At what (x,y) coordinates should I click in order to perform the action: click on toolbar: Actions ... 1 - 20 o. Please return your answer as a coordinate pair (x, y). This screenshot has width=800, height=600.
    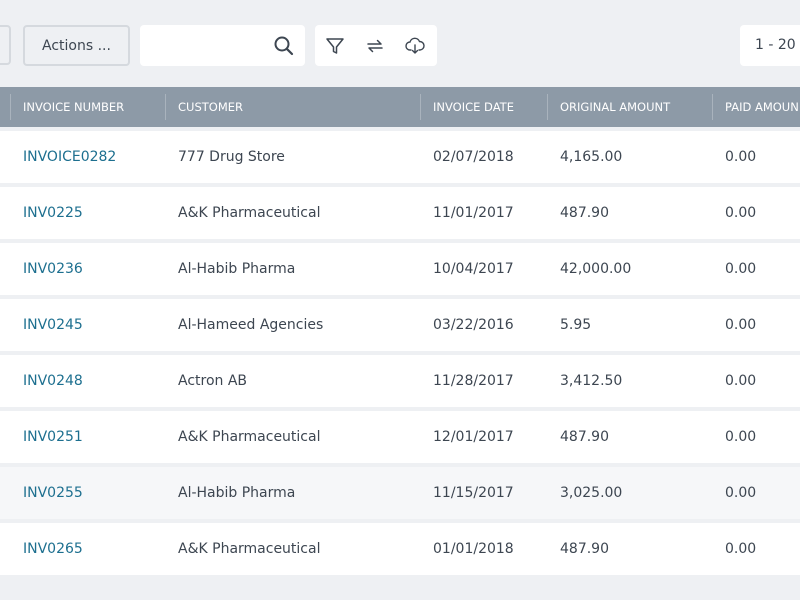
    Looking at the image, I should click on (400, 43).